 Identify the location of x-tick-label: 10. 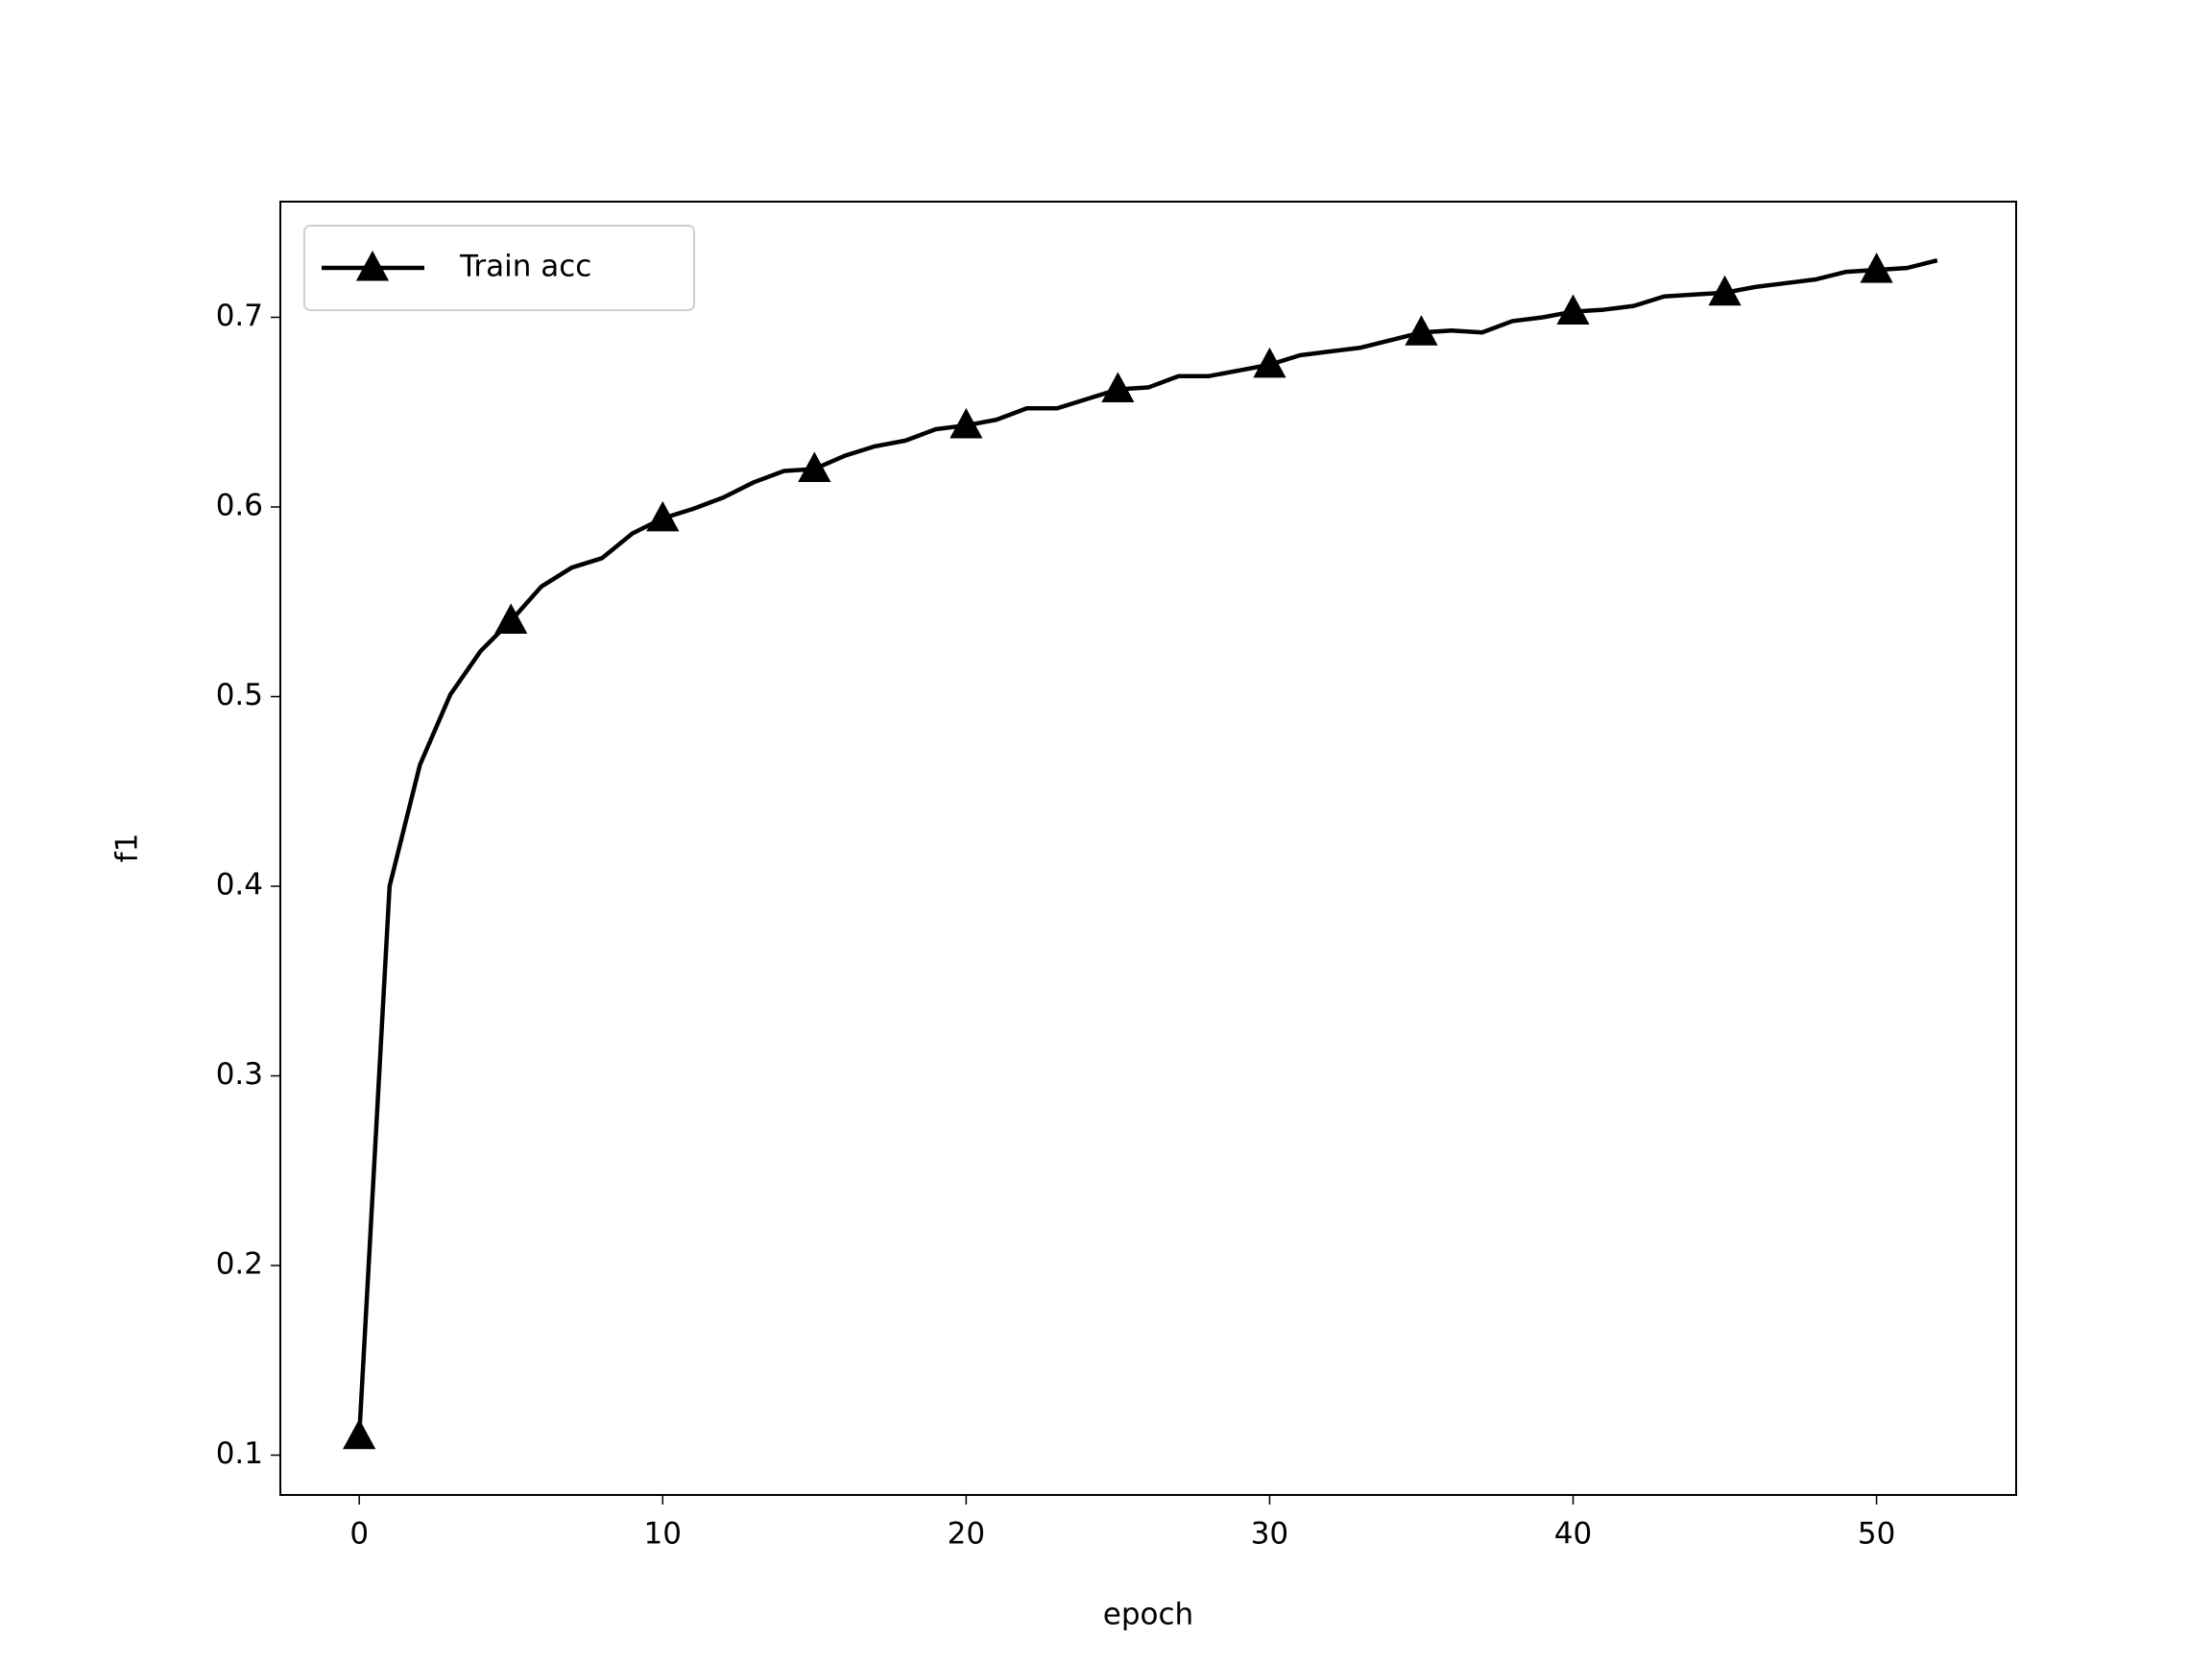
(663, 1535).